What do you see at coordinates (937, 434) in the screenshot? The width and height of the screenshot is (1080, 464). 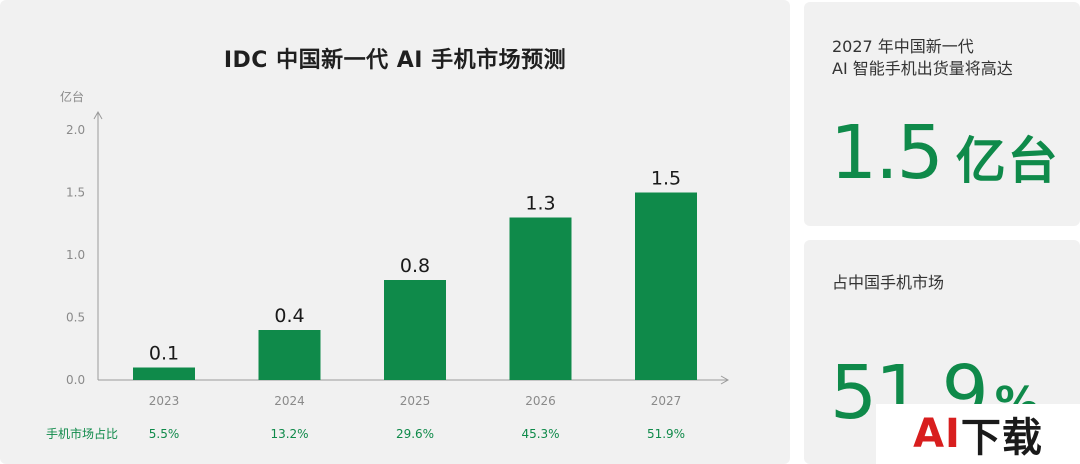 I see `watermark-ai: AI` at bounding box center [937, 434].